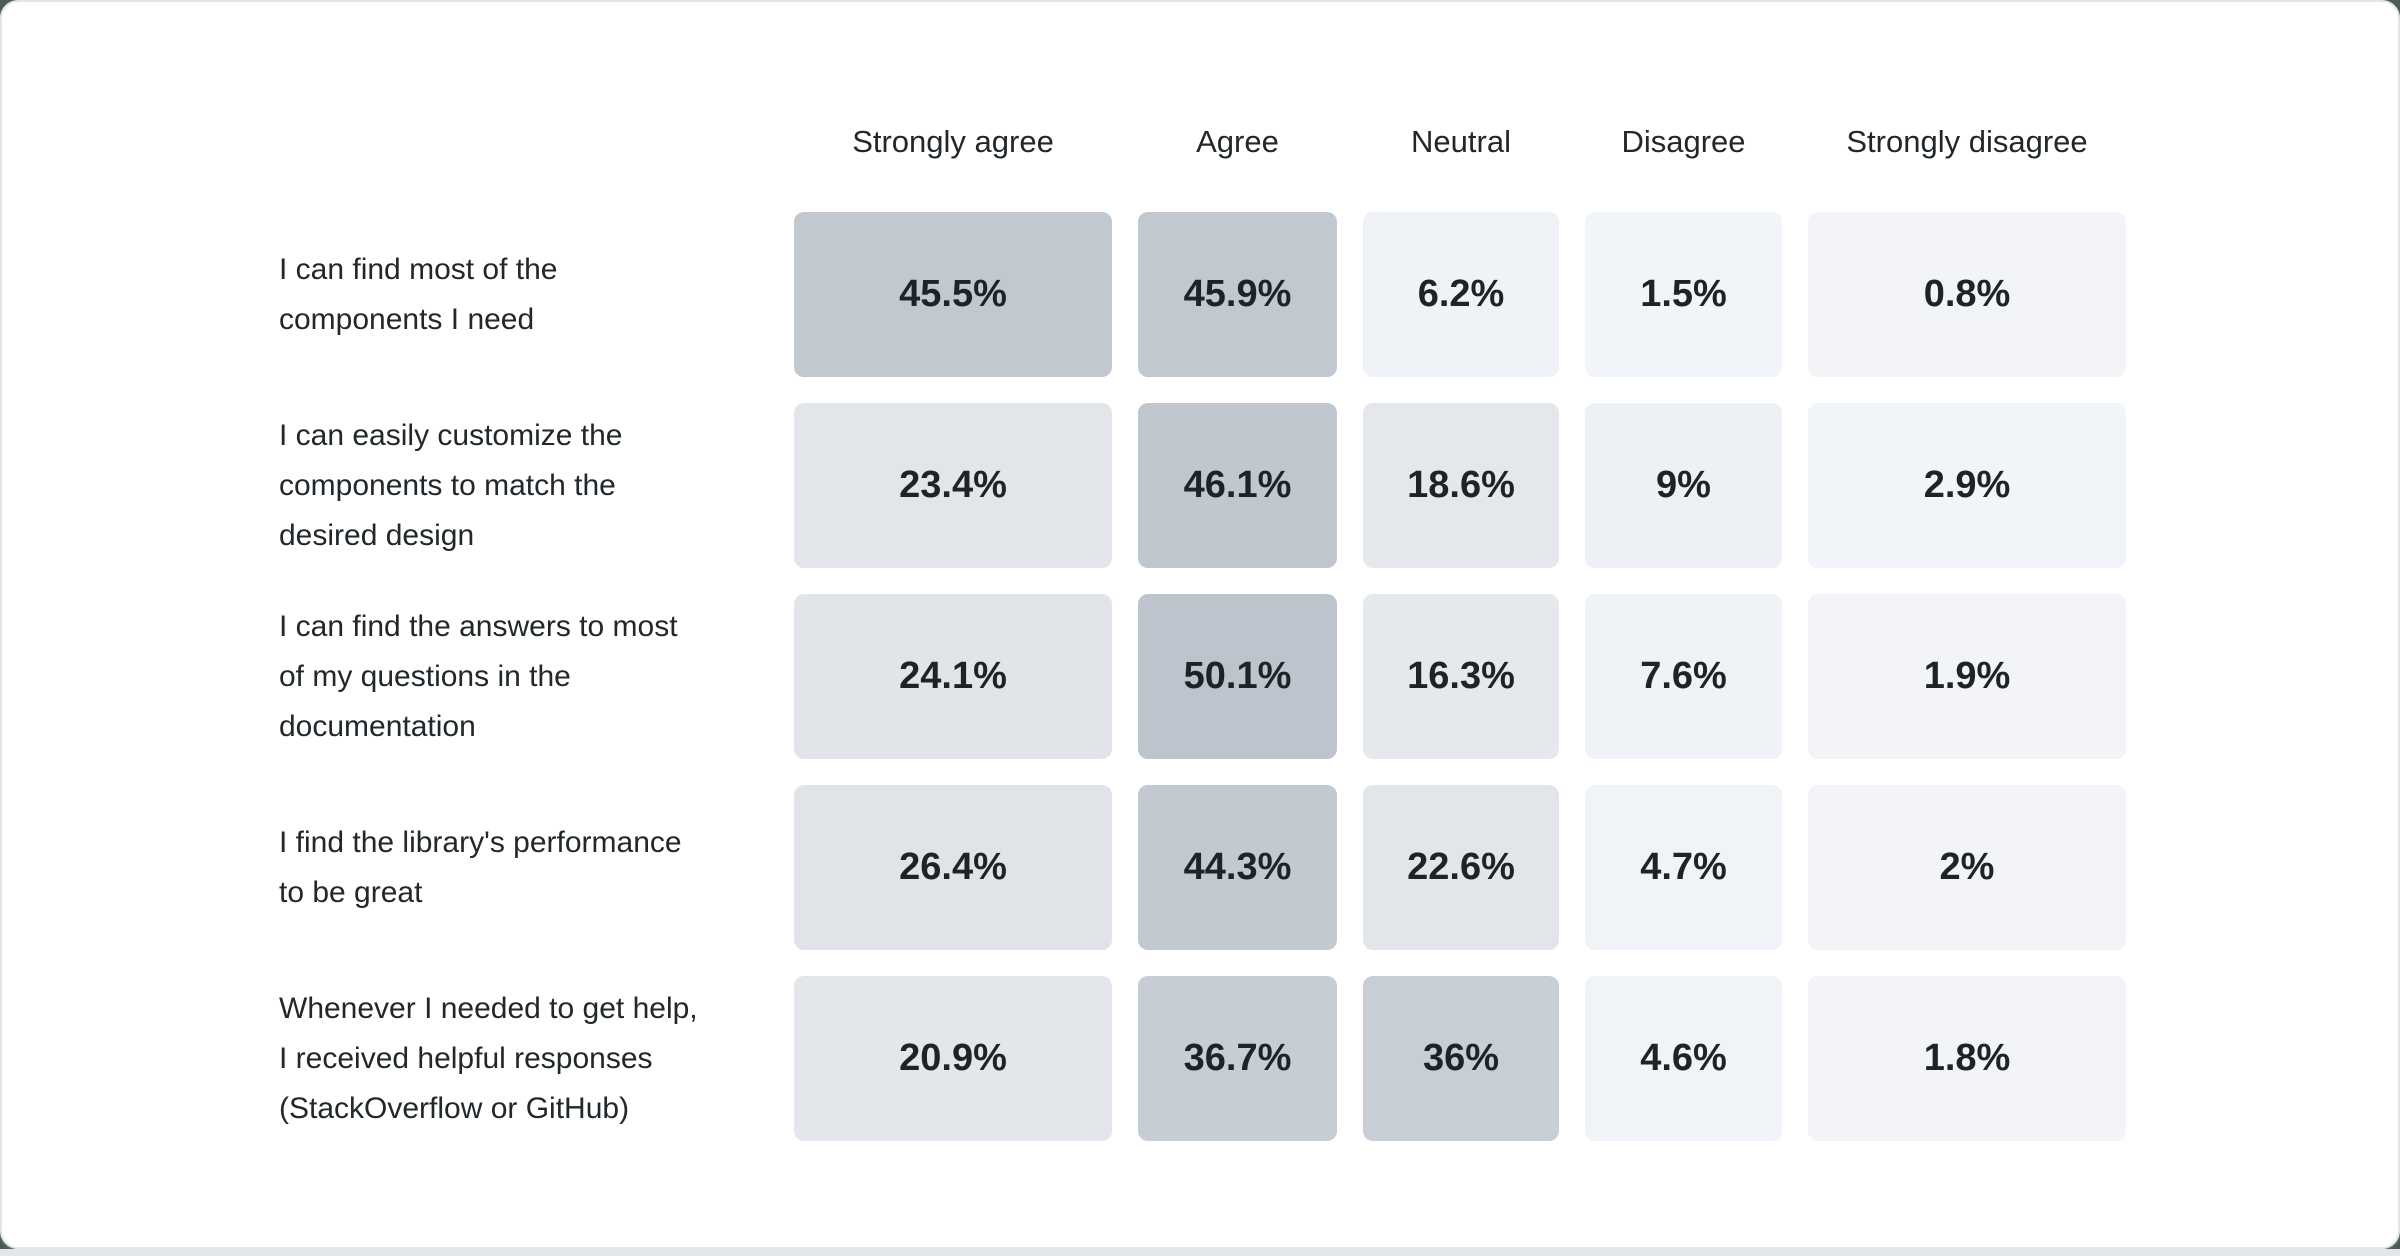 The height and width of the screenshot is (1256, 2400). I want to click on heatmap-cell: 22.6%, so click(1461, 867).